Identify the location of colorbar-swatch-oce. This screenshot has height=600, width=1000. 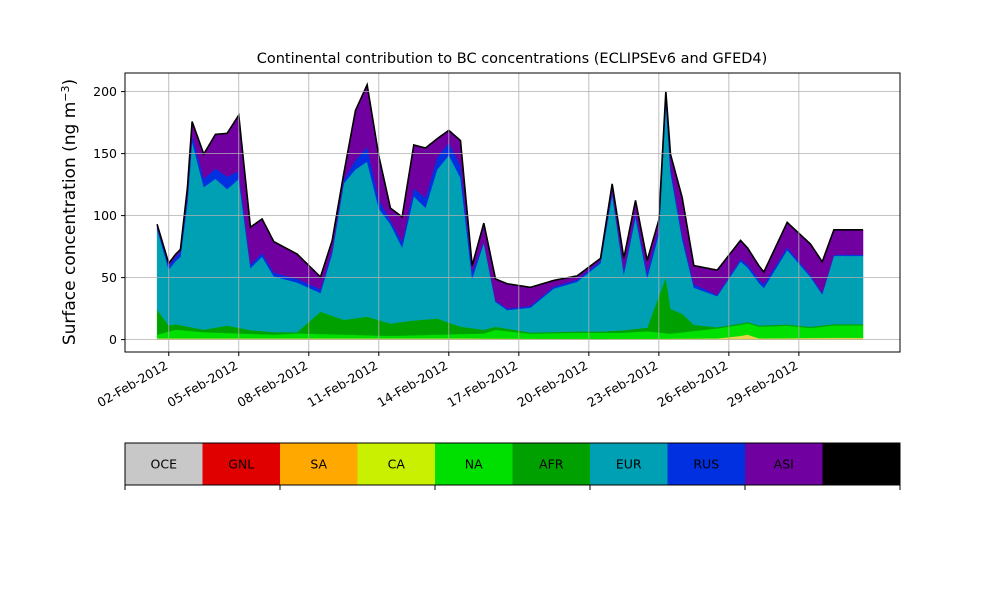
(164, 464).